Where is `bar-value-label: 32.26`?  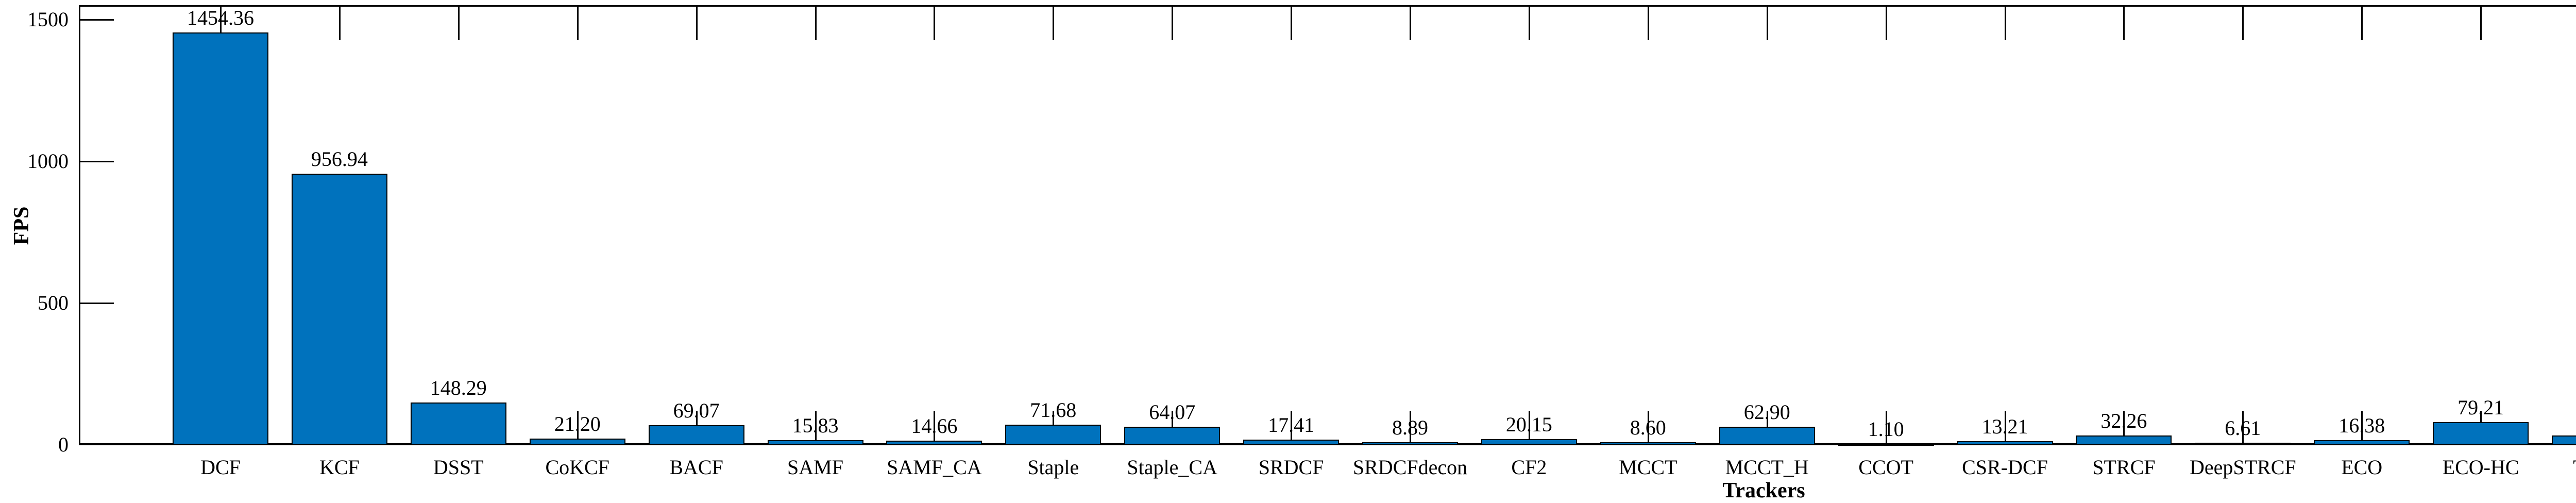 bar-value-label: 32.26 is located at coordinates (2123, 420).